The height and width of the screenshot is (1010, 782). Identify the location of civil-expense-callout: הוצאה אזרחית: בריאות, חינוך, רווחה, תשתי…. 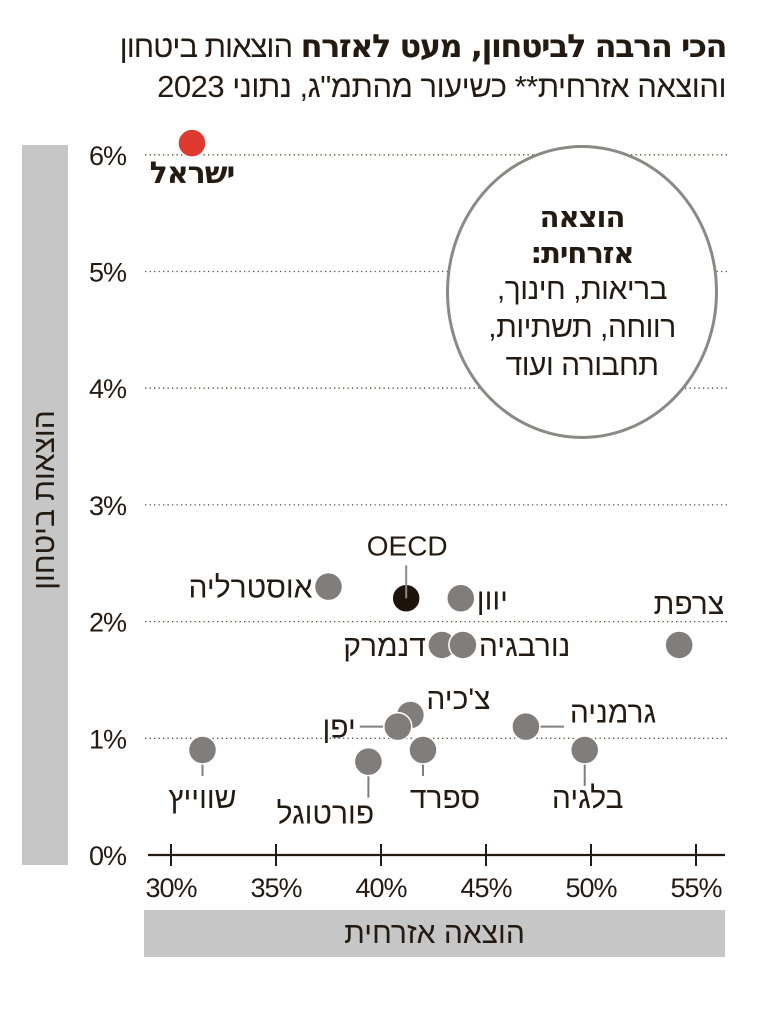
(582, 292).